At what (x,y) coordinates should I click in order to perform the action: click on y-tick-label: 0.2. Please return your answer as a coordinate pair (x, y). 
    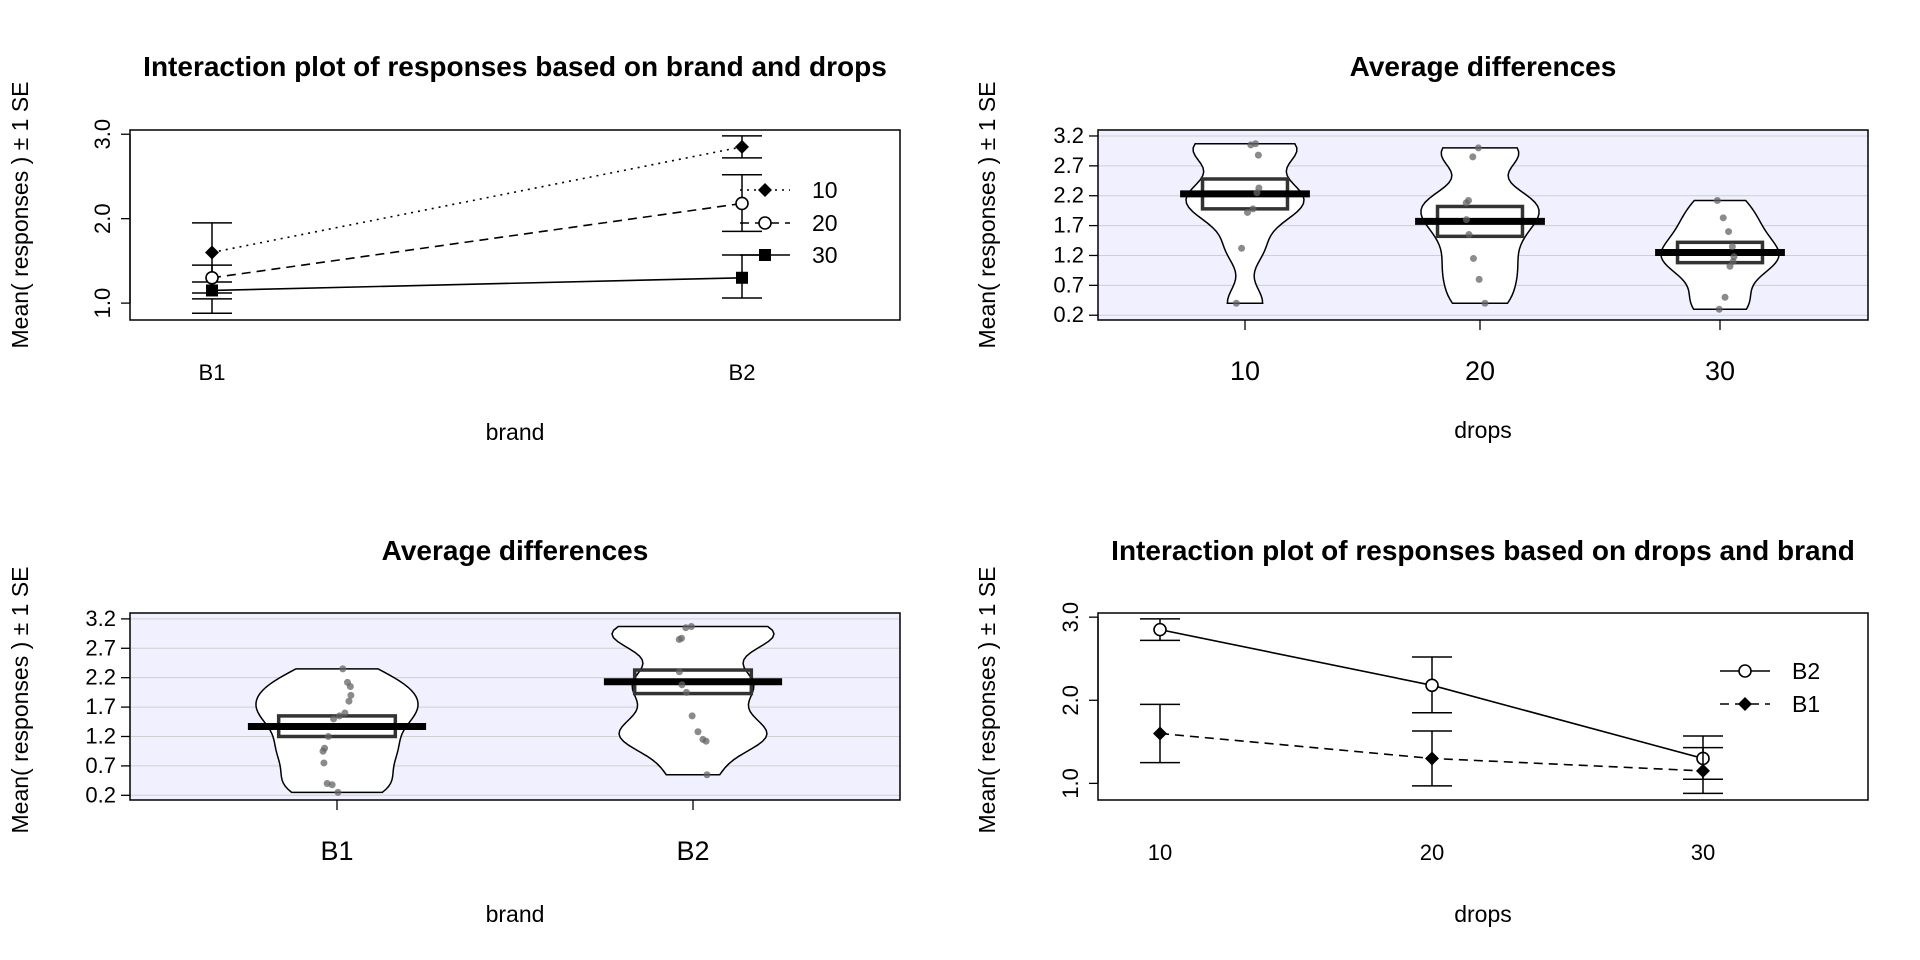
    Looking at the image, I should click on (1068, 314).